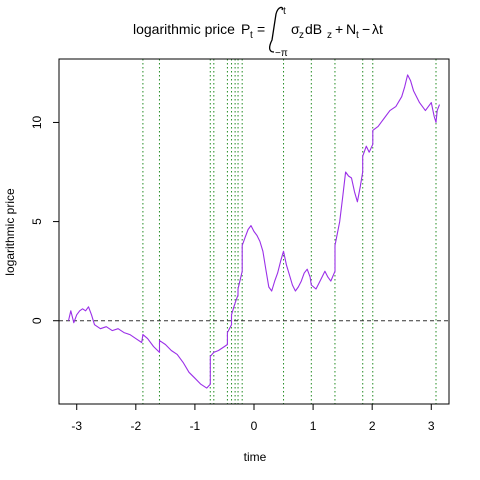 The height and width of the screenshot is (480, 480). Describe the element at coordinates (253, 418) in the screenshot. I see `x-axis: -3 -2 -1 0 1 2 3` at that location.